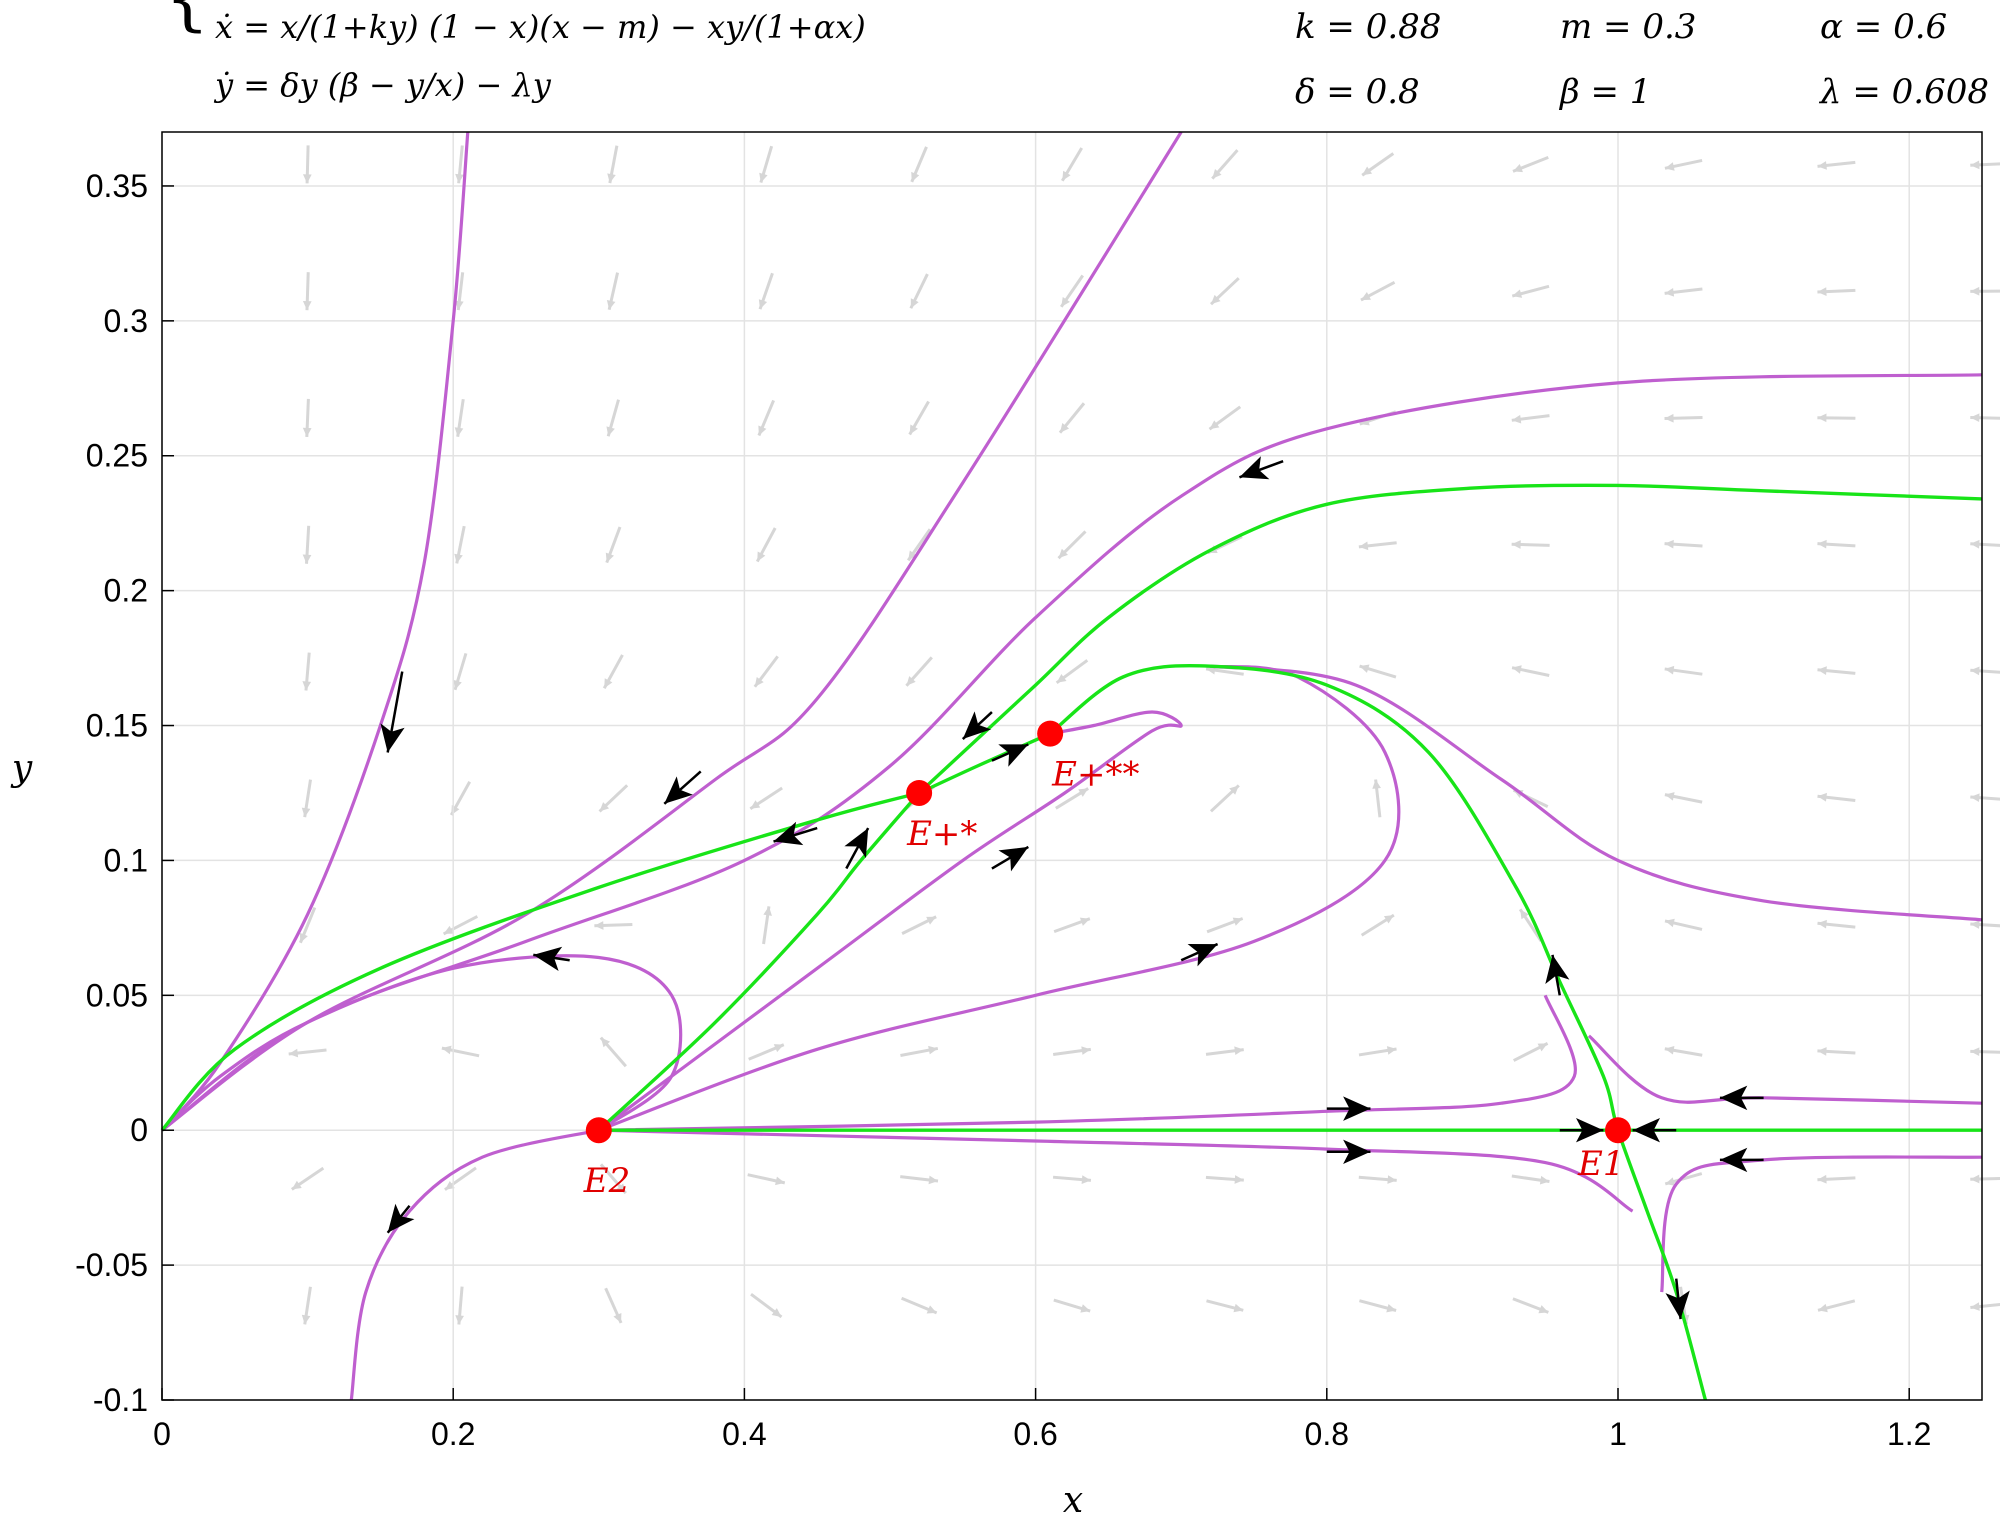 This screenshot has width=2000, height=1518. What do you see at coordinates (1618, 1434) in the screenshot?
I see `x-tick-label: 1` at bounding box center [1618, 1434].